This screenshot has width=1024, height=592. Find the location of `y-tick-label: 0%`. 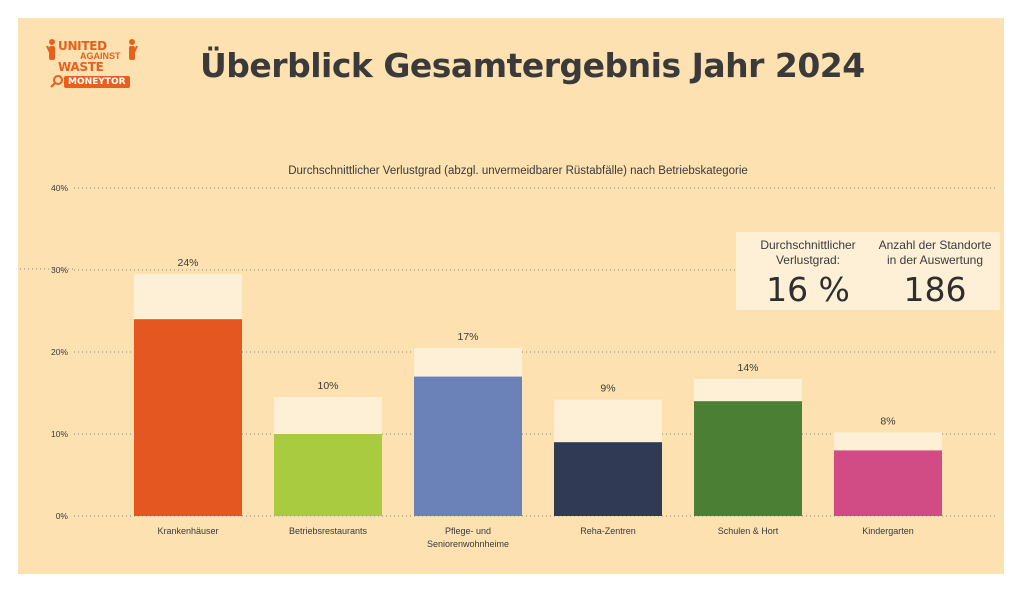

y-tick-label: 0% is located at coordinates (62, 516).